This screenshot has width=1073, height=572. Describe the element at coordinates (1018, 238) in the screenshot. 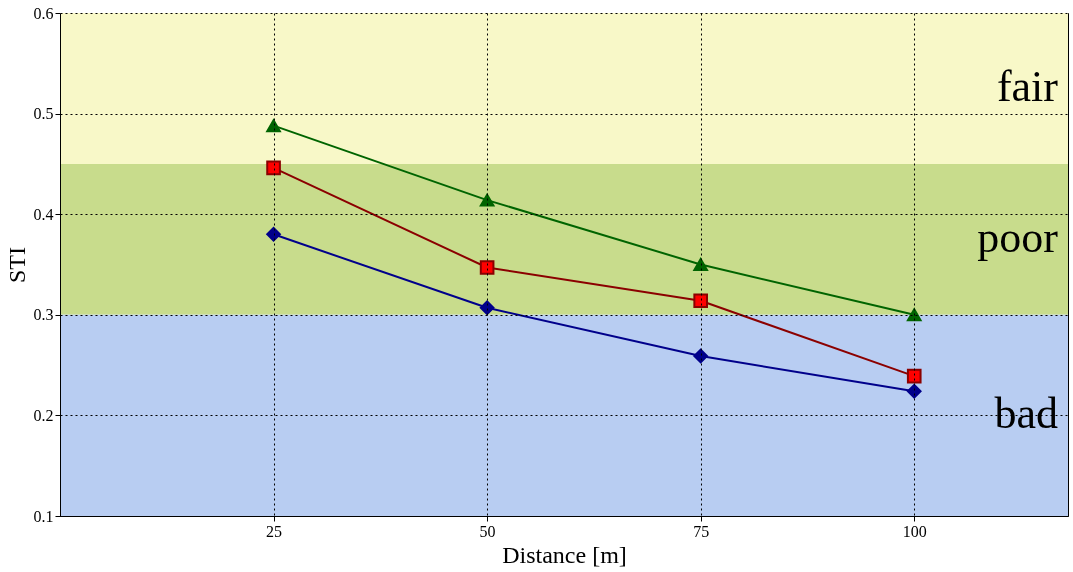

I see `band-label: poor` at that location.